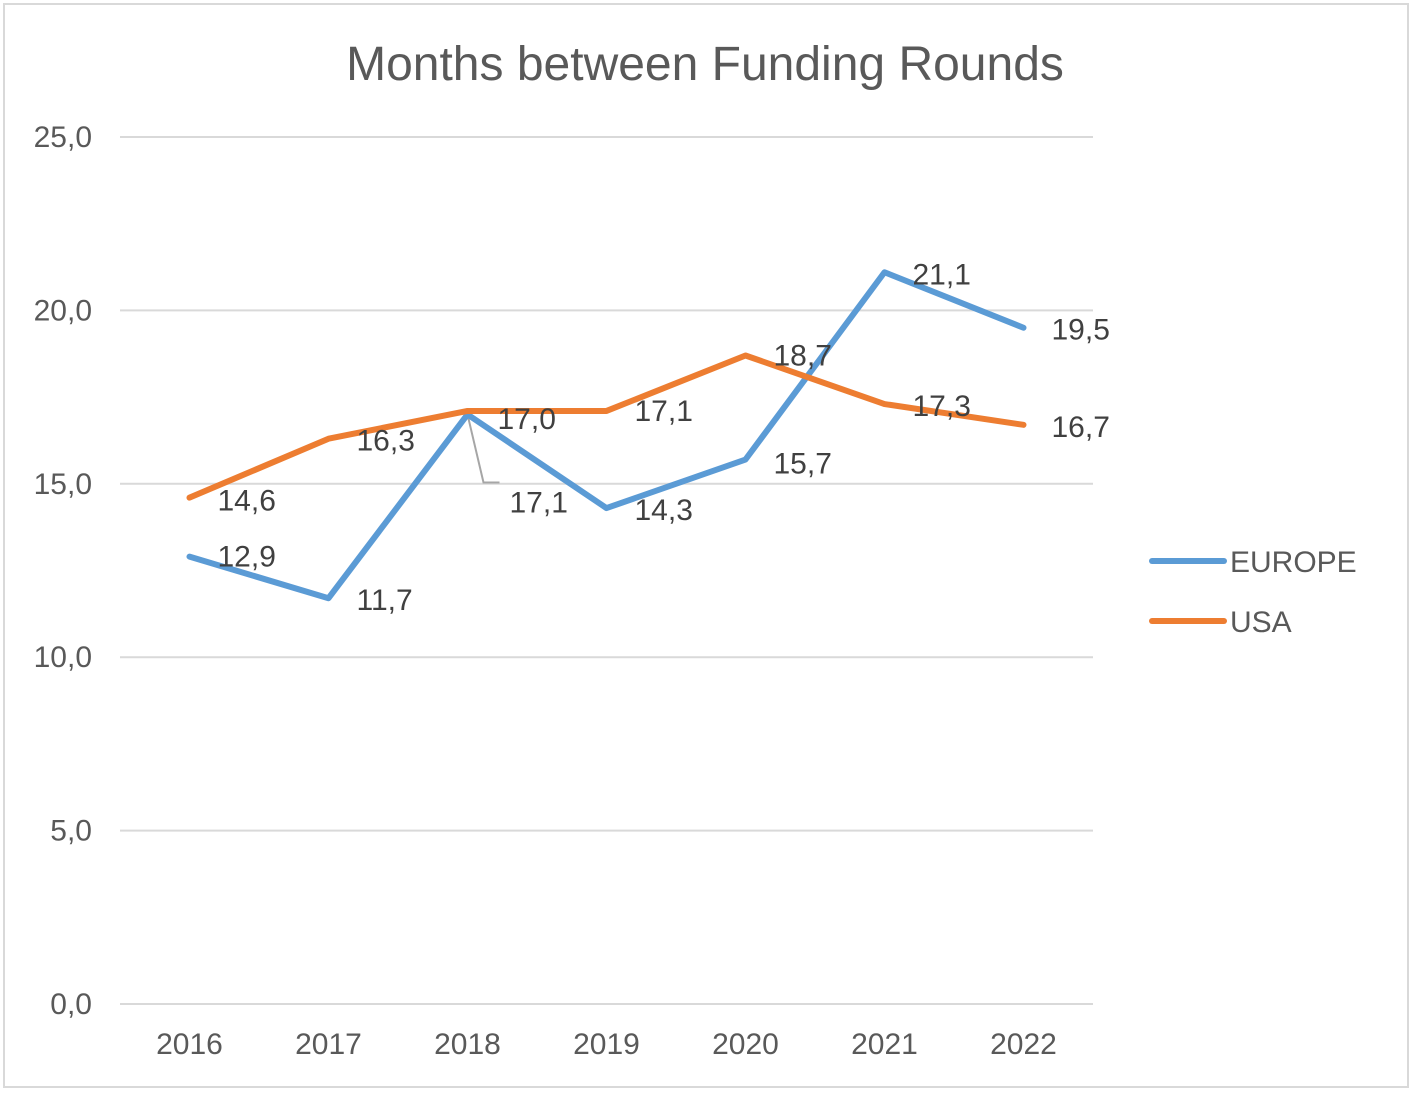 This screenshot has height=1095, width=1414. I want to click on x-tick-label: 2016, so click(189, 1044).